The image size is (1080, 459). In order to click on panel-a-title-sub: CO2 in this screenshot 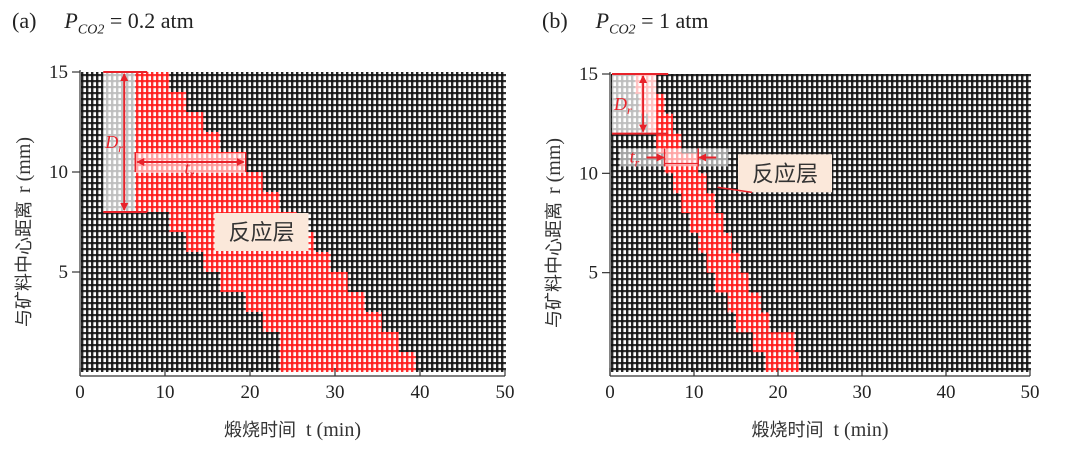, I will do `click(91, 30)`.